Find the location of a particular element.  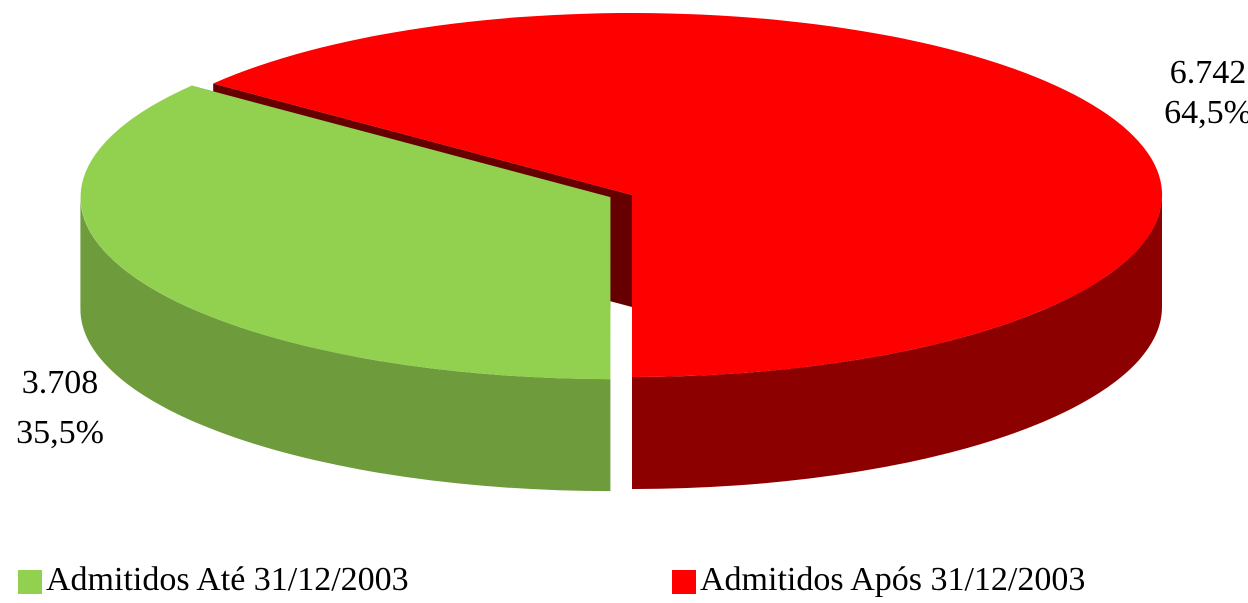

legend-label: Admitidos Após 31/12/2003 is located at coordinates (892, 579).